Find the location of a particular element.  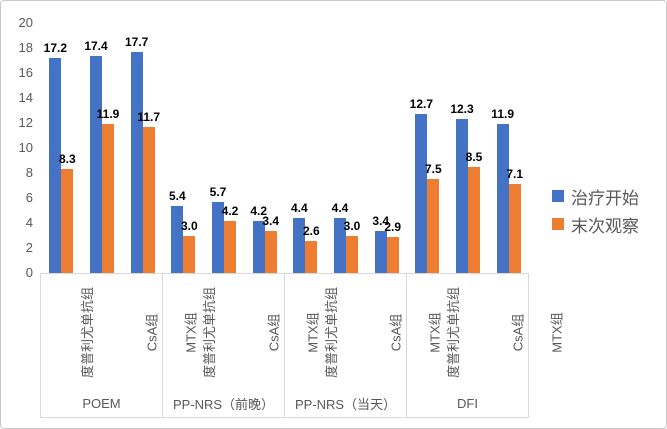

y-axis-tick-label: 0 is located at coordinates (29, 272).